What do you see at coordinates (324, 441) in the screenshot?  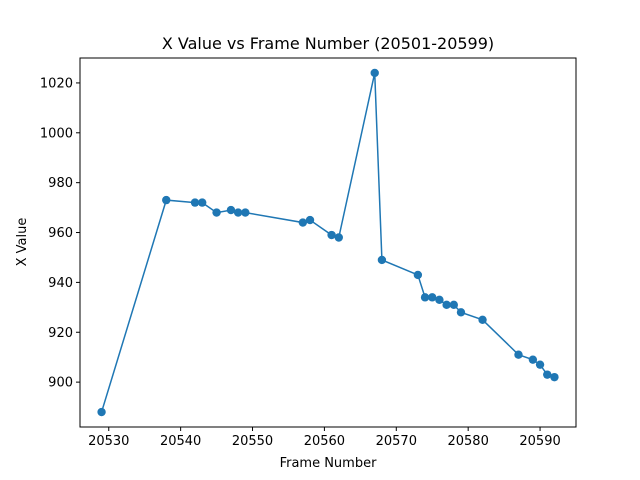 I see `x-tick-label: 20560` at bounding box center [324, 441].